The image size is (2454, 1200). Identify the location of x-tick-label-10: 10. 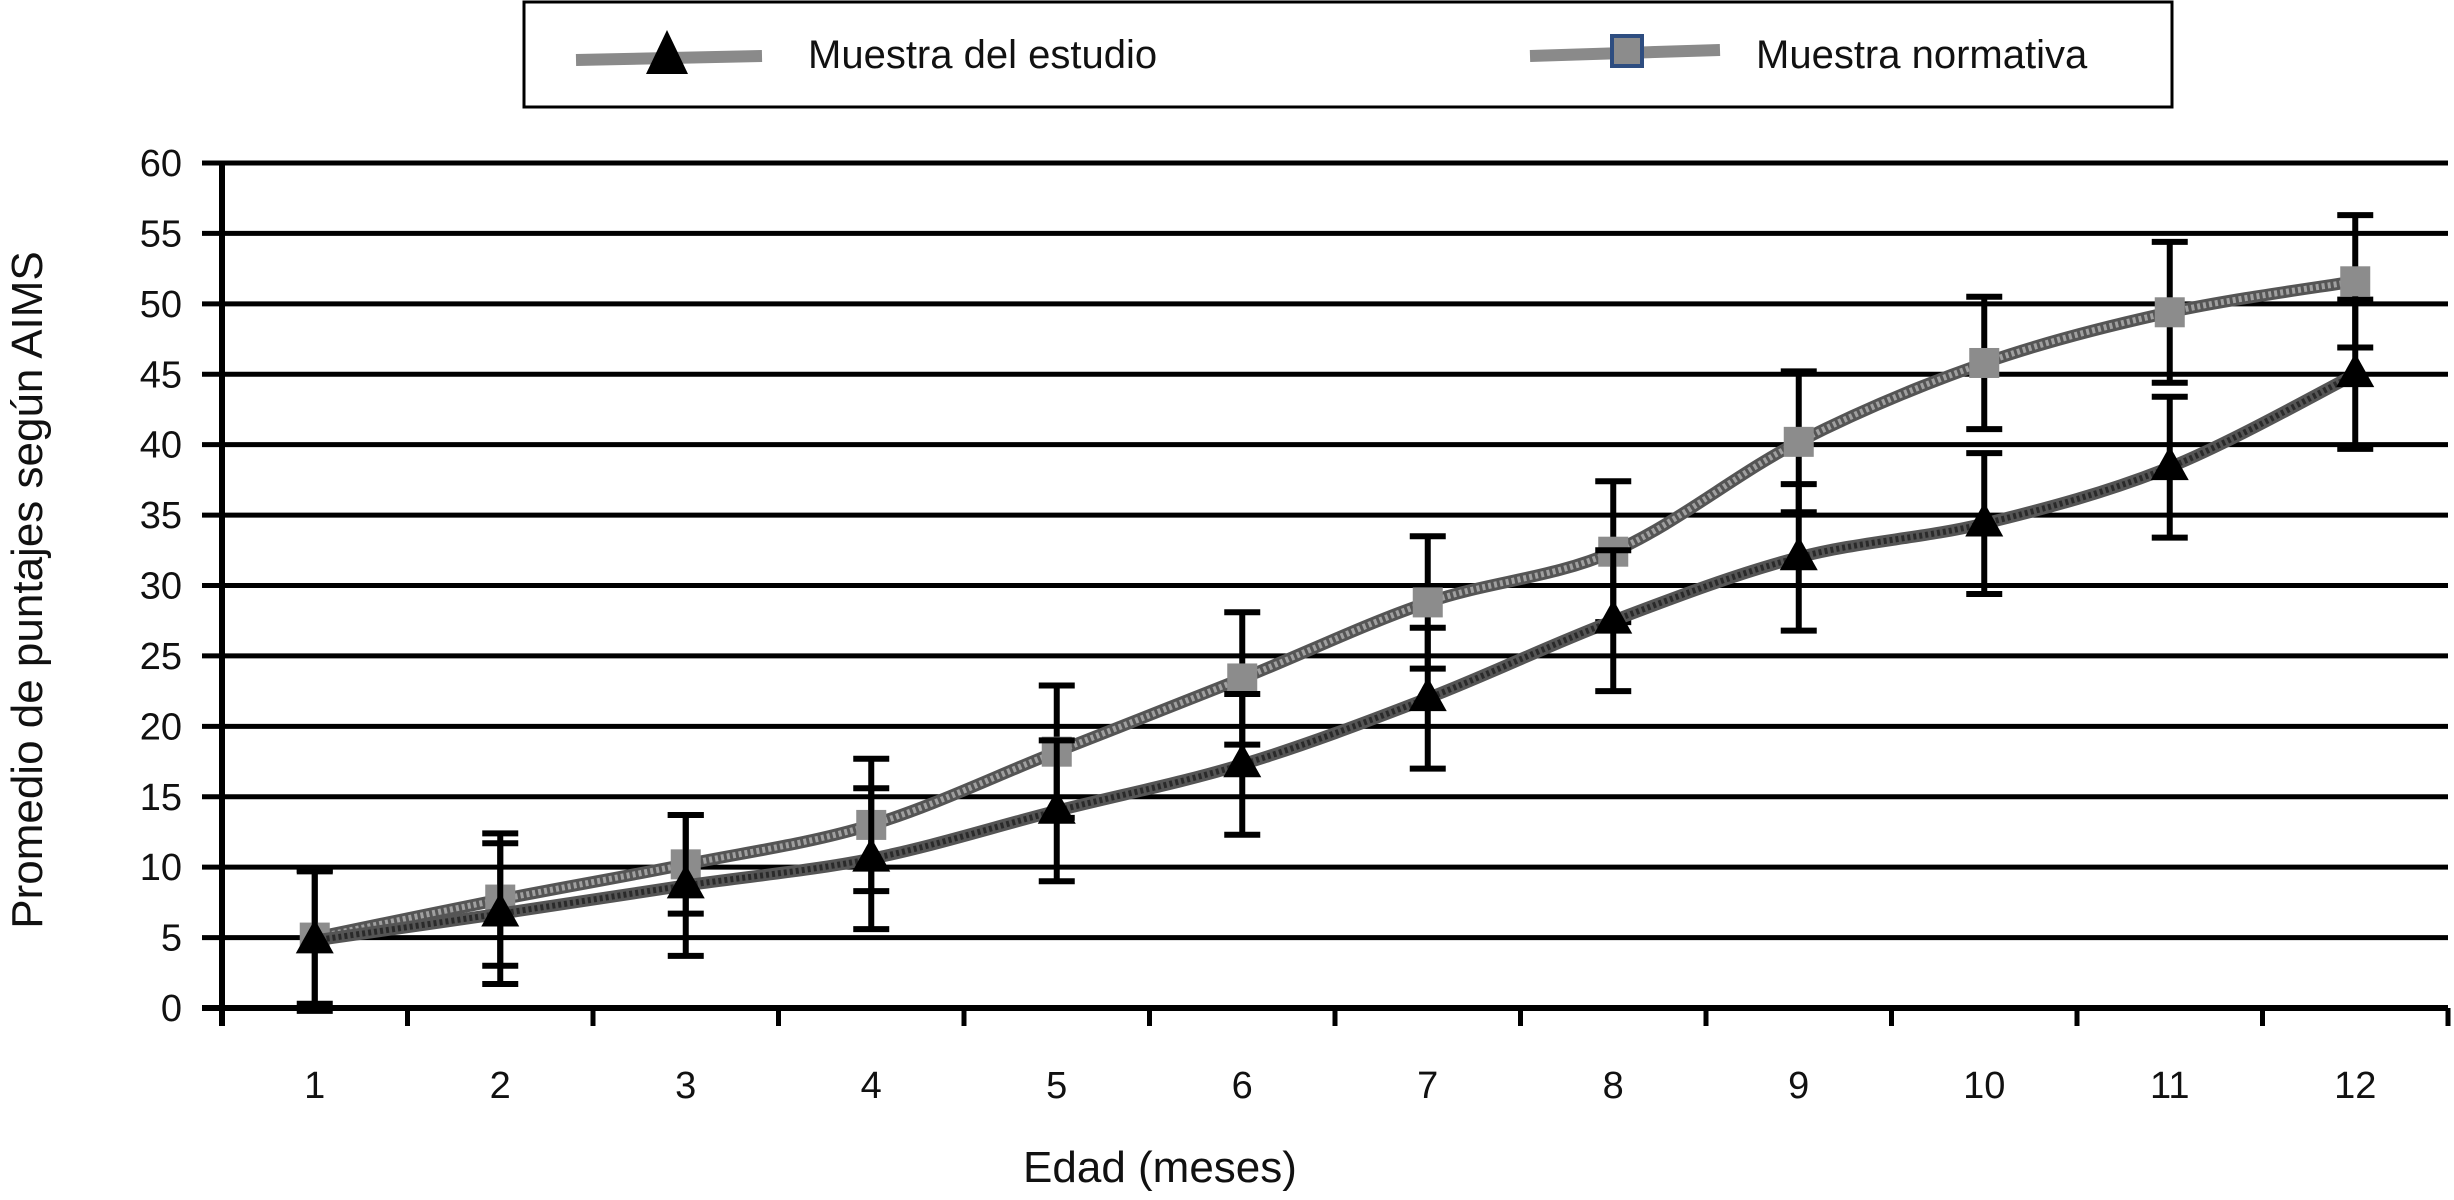
(1984, 1086).